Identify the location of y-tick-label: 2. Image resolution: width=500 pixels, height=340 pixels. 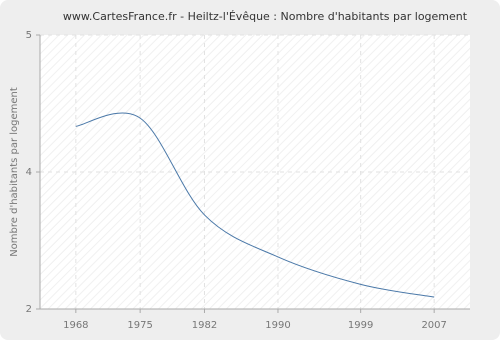
(29, 309).